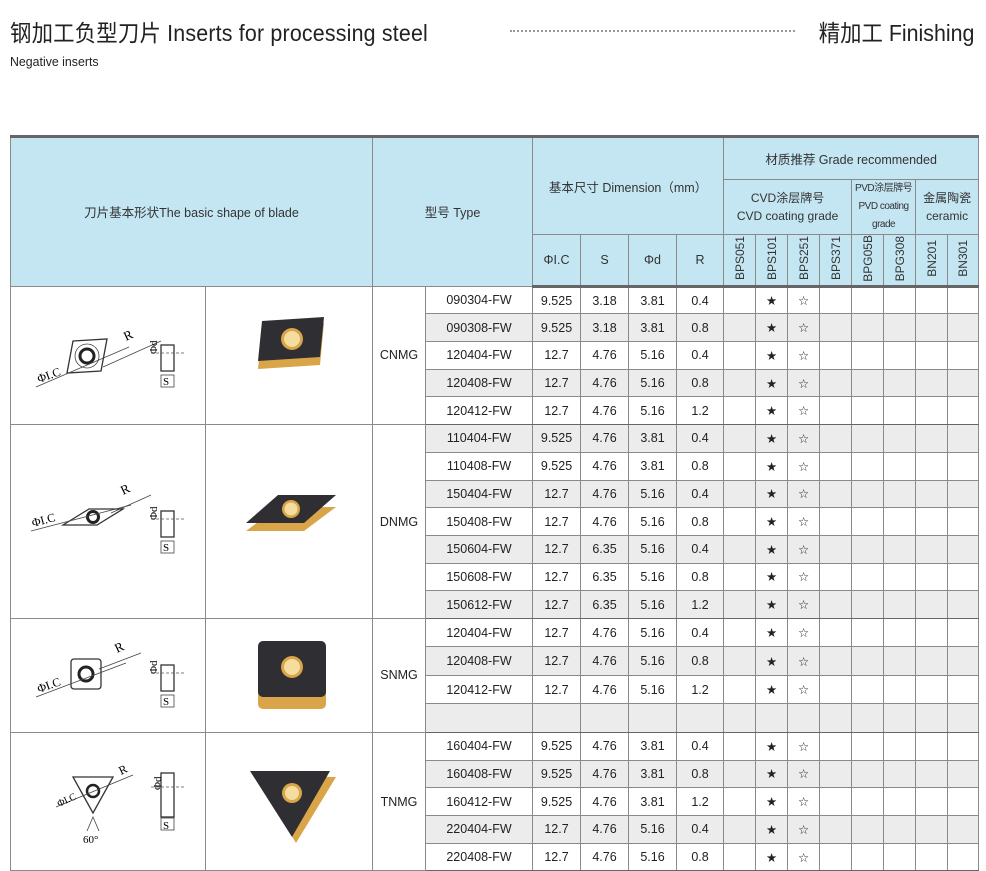  I want to click on model-cell: TNMG, so click(399, 801).